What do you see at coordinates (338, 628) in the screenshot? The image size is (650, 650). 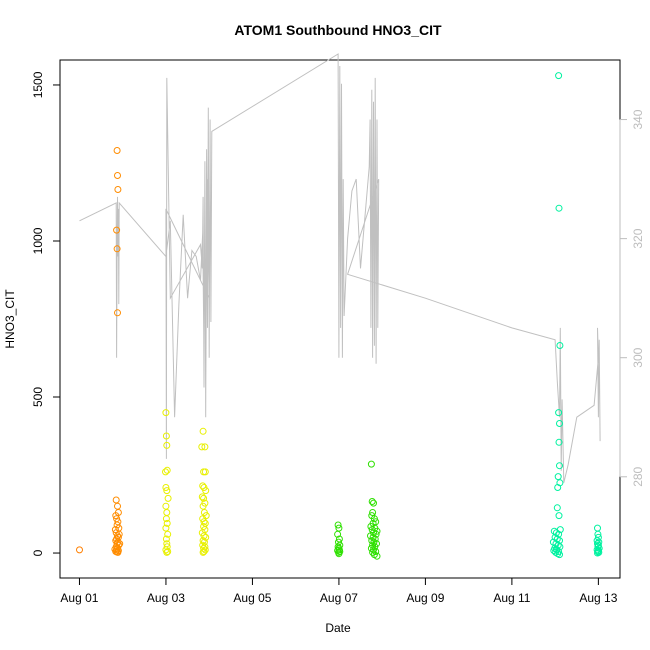 I see `x-axis-label: Date` at bounding box center [338, 628].